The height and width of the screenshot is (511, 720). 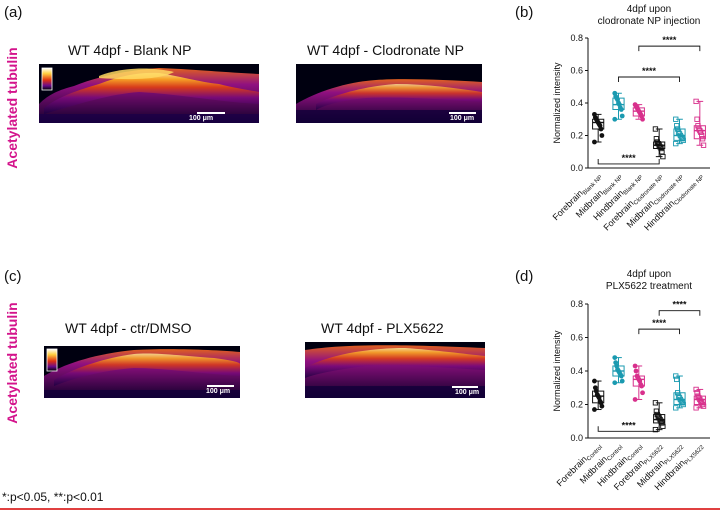 What do you see at coordinates (13, 276) in the screenshot?
I see `panel-label-c: (c)` at bounding box center [13, 276].